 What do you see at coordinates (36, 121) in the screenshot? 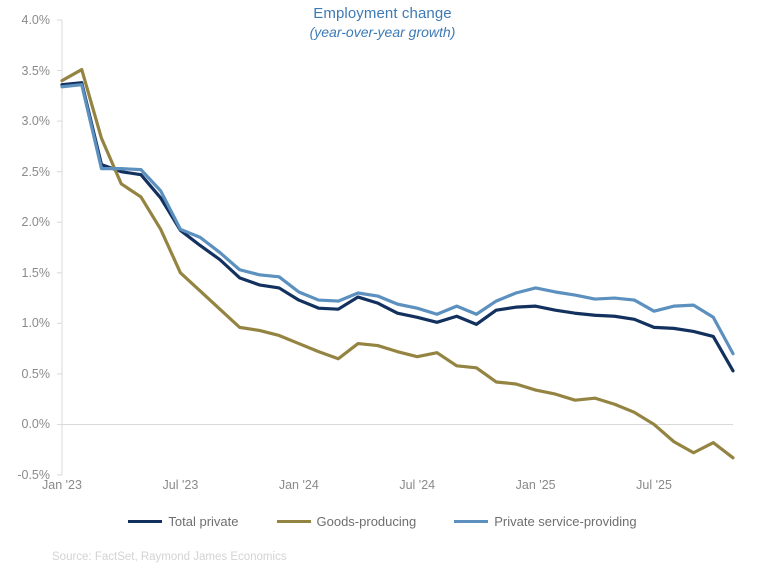
I see `y-axis-tick-label: 3.0%` at bounding box center [36, 121].